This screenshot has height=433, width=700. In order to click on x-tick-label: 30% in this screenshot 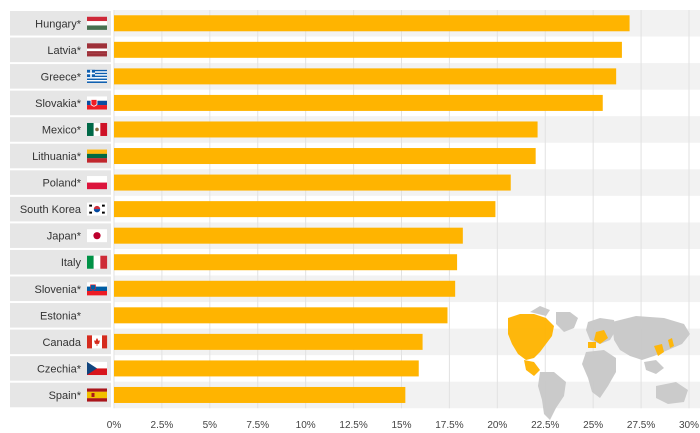, I will do `click(689, 425)`.